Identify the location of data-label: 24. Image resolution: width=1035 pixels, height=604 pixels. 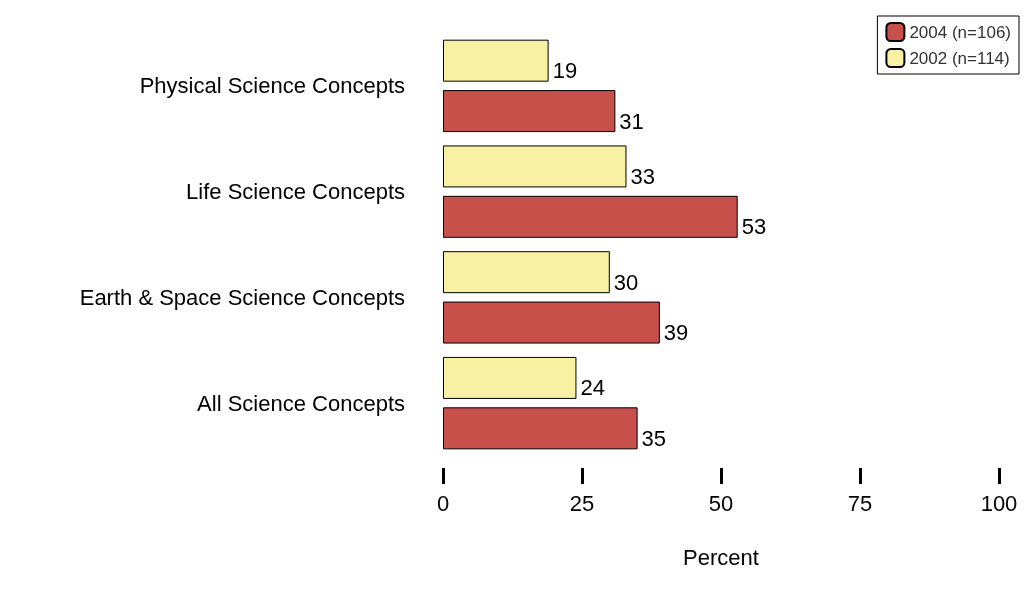
(592, 388).